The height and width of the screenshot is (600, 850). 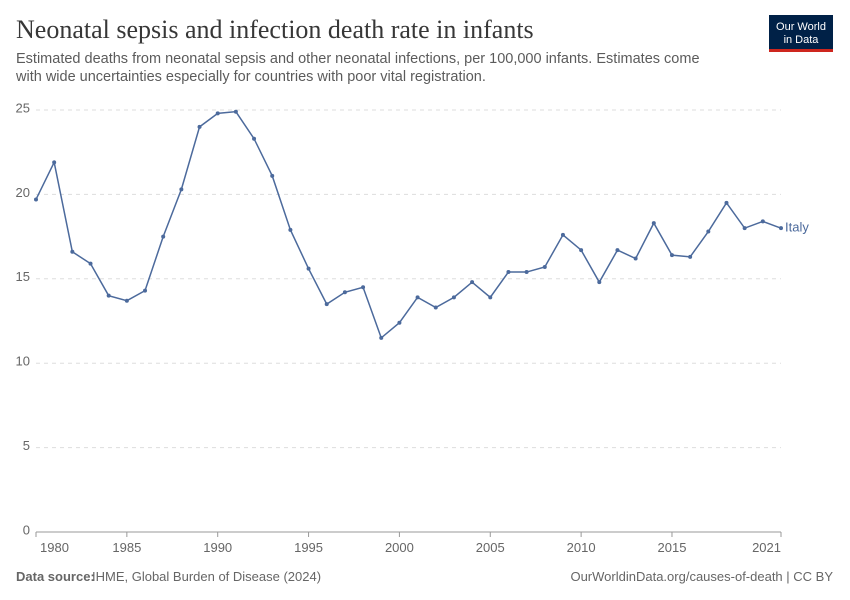 What do you see at coordinates (26, 445) in the screenshot?
I see `y-tick-label: 5` at bounding box center [26, 445].